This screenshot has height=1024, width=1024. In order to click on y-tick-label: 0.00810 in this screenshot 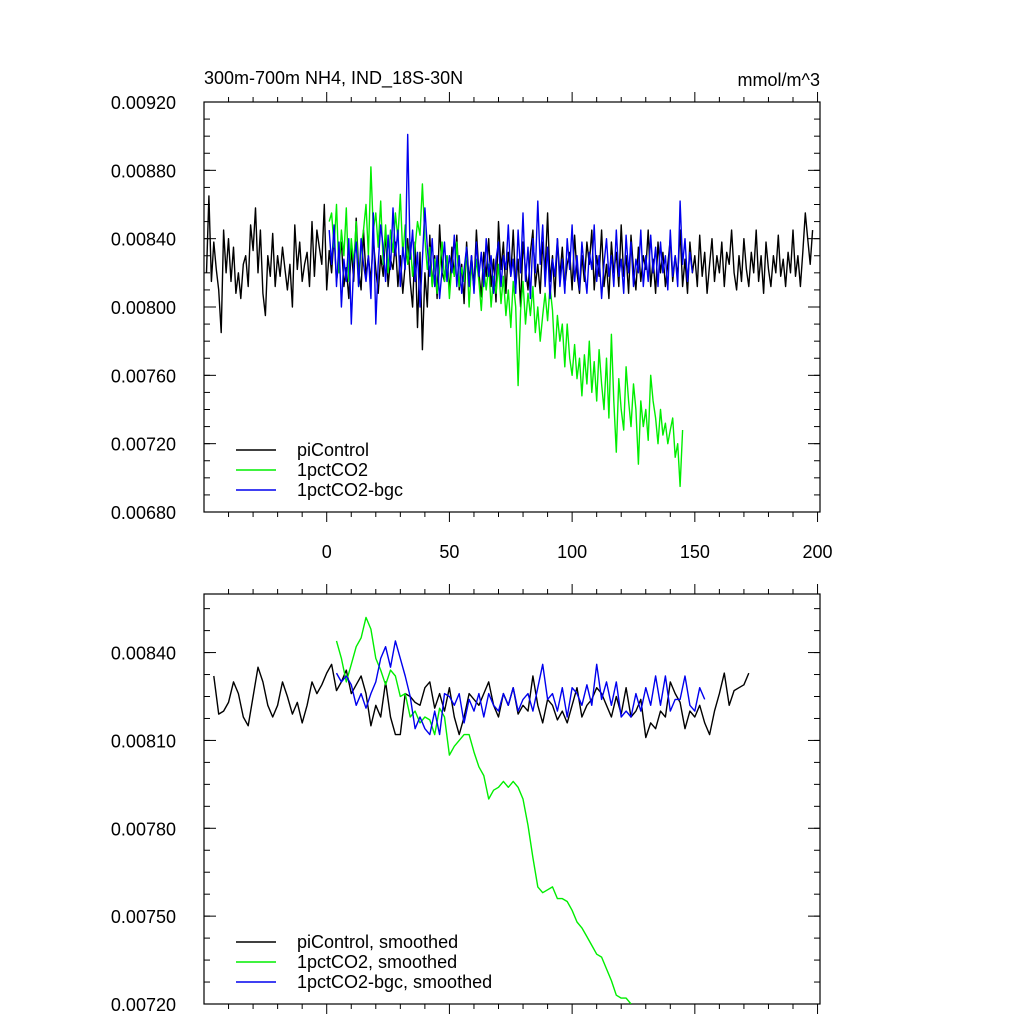, I will do `click(143, 741)`.